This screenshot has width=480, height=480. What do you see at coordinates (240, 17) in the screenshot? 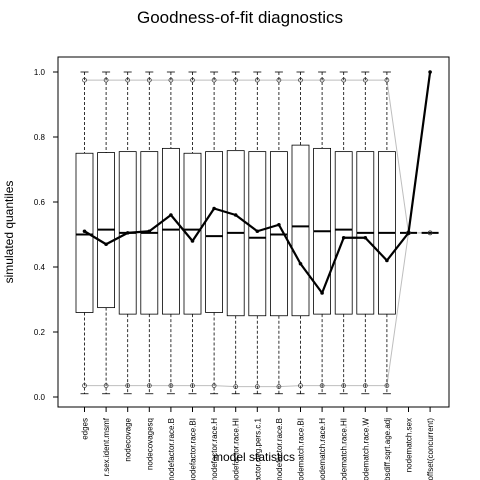
I see `chart-title: Goodness-of-fit diagnostics` at bounding box center [240, 17].